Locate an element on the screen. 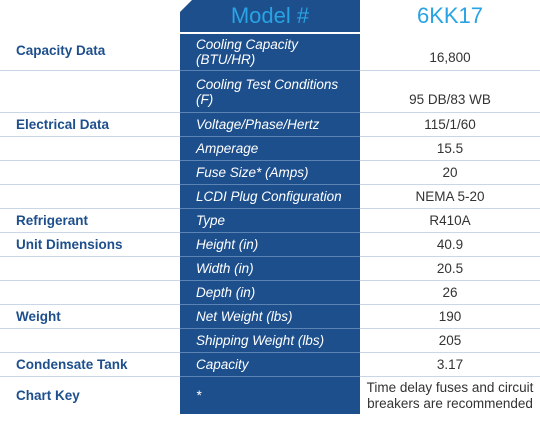 Image resolution: width=540 pixels, height=422 pixels. table-row: Weight Net Weight (lbs) 190 is located at coordinates (270, 316).